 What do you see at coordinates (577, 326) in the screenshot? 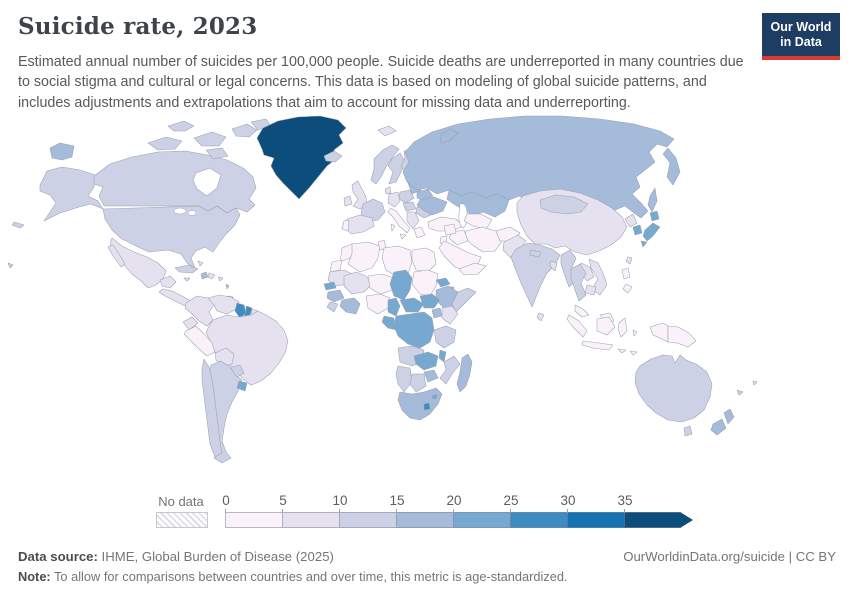
I see `country-indonesia-sumatra` at bounding box center [577, 326].